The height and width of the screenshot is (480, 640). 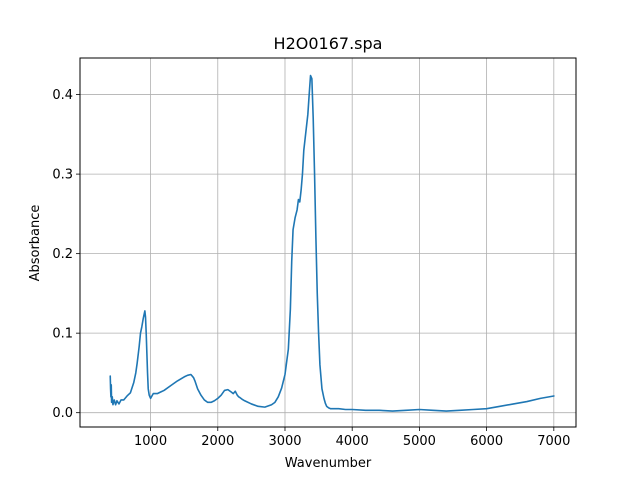 I want to click on y-tick-label: 0.1, so click(x=62, y=334).